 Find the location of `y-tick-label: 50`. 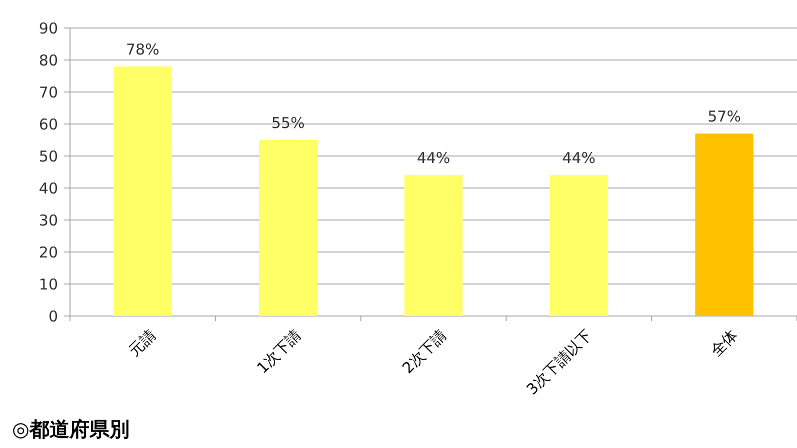

y-tick-label: 50 is located at coordinates (48, 156).